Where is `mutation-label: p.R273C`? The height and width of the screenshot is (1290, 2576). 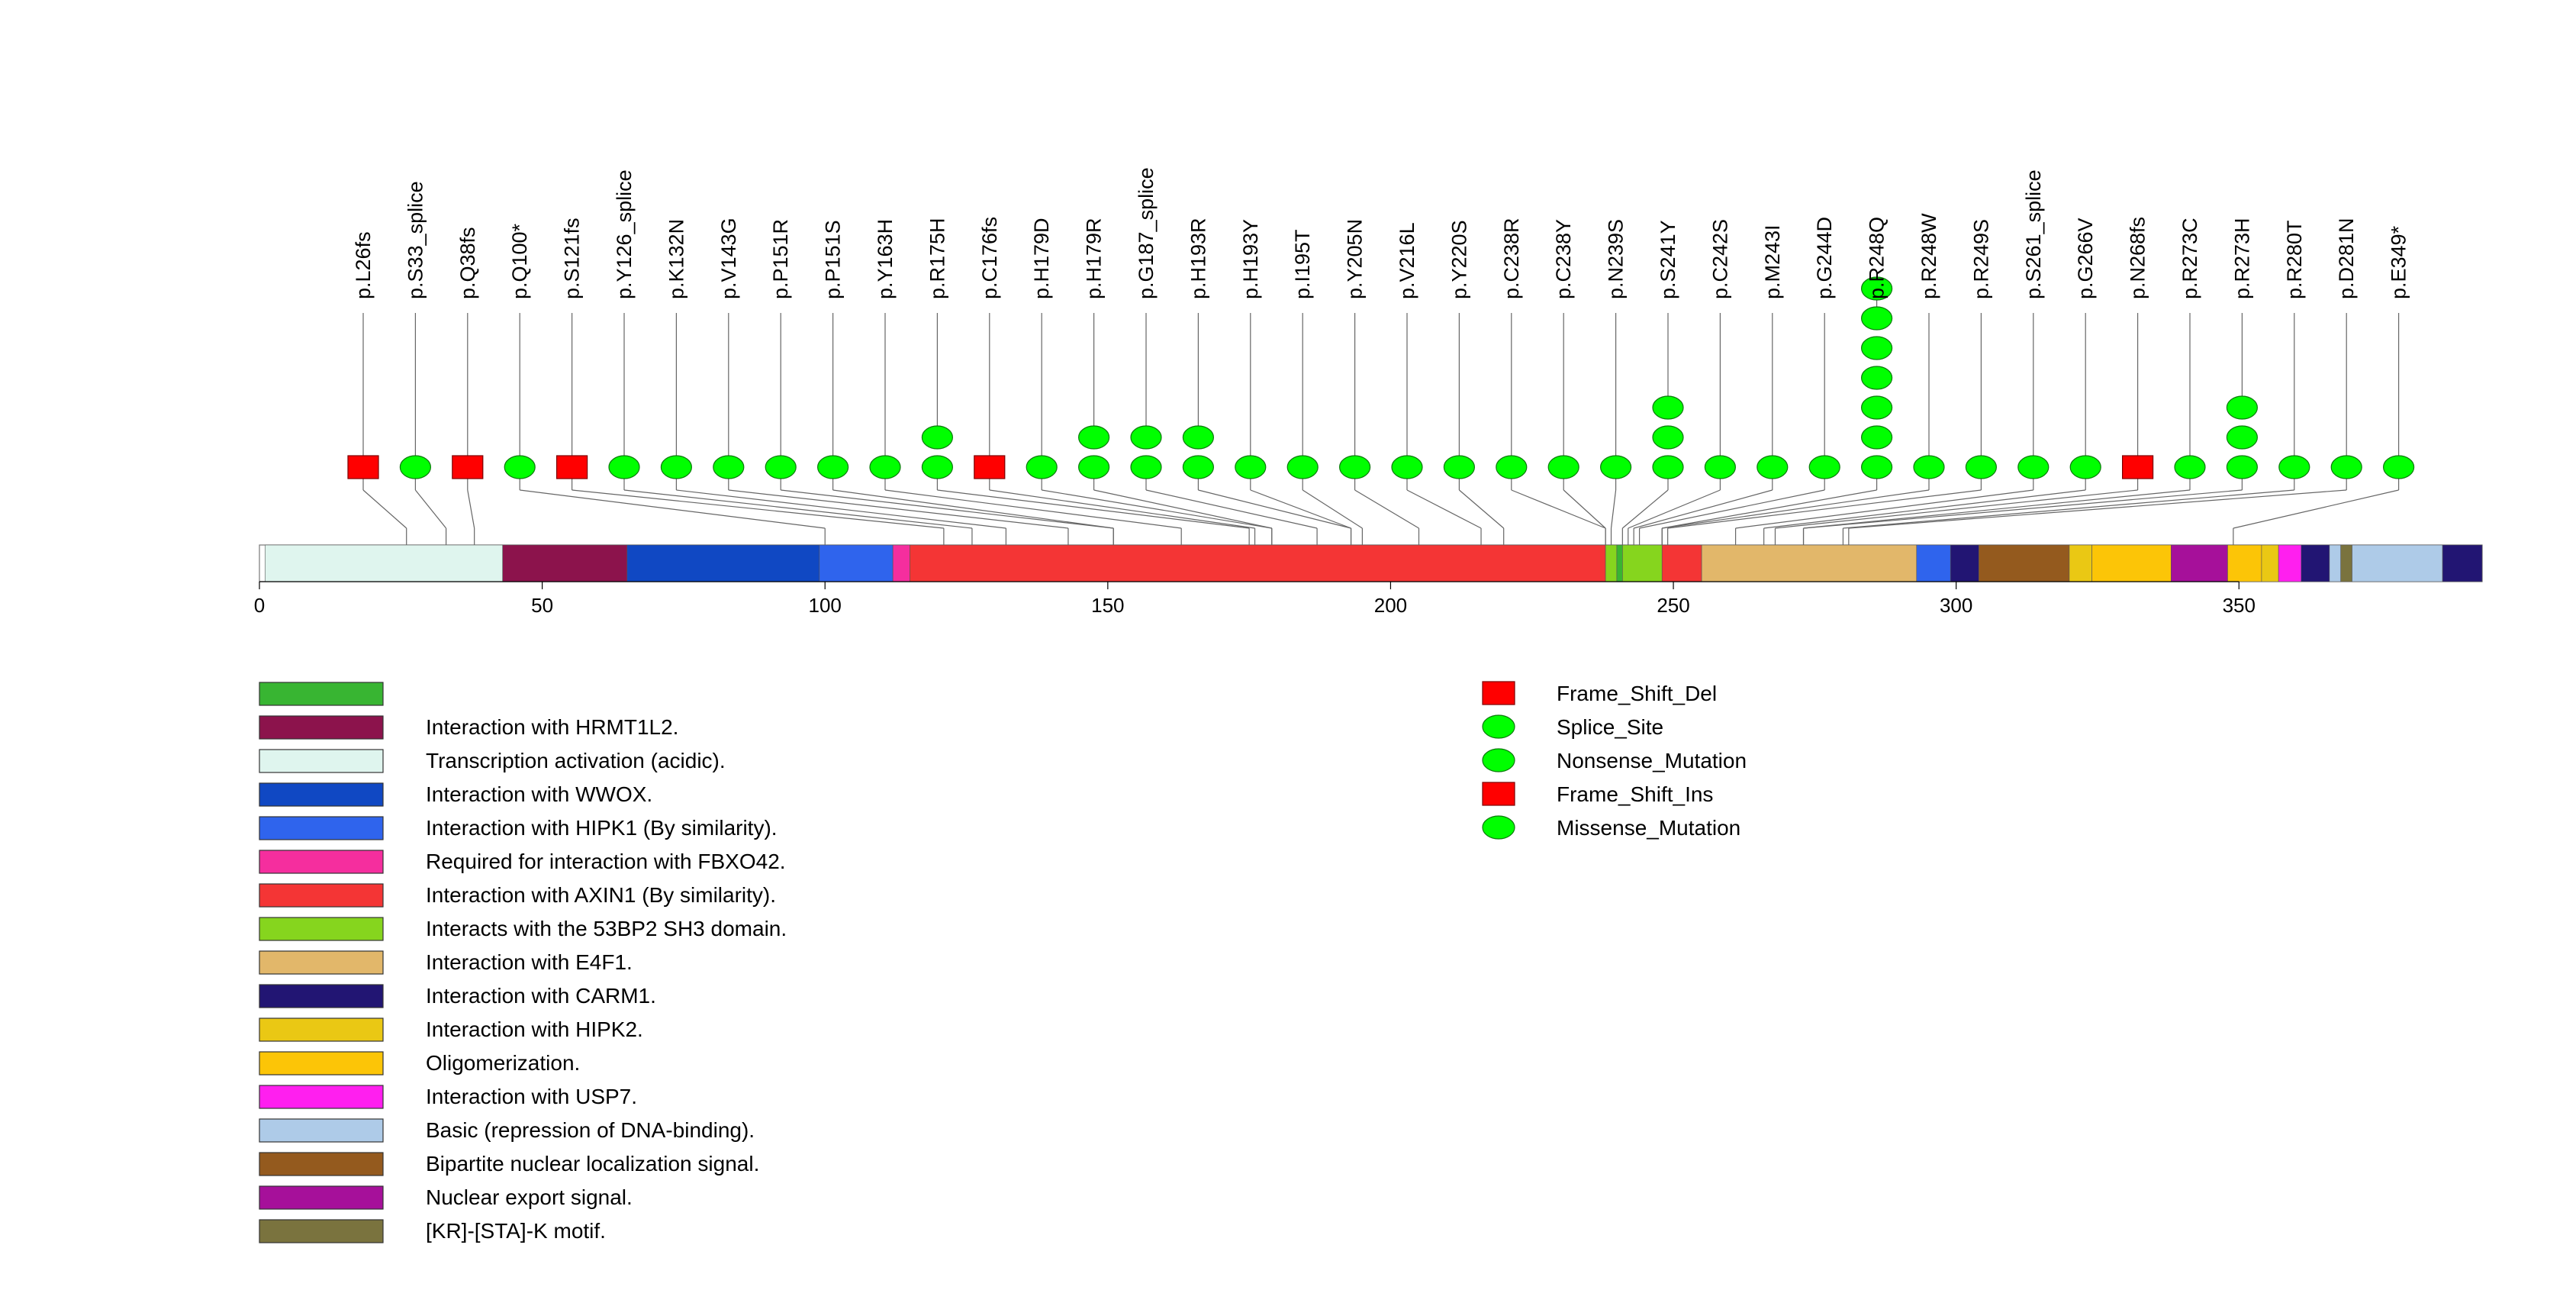 mutation-label: p.R273C is located at coordinates (2189, 258).